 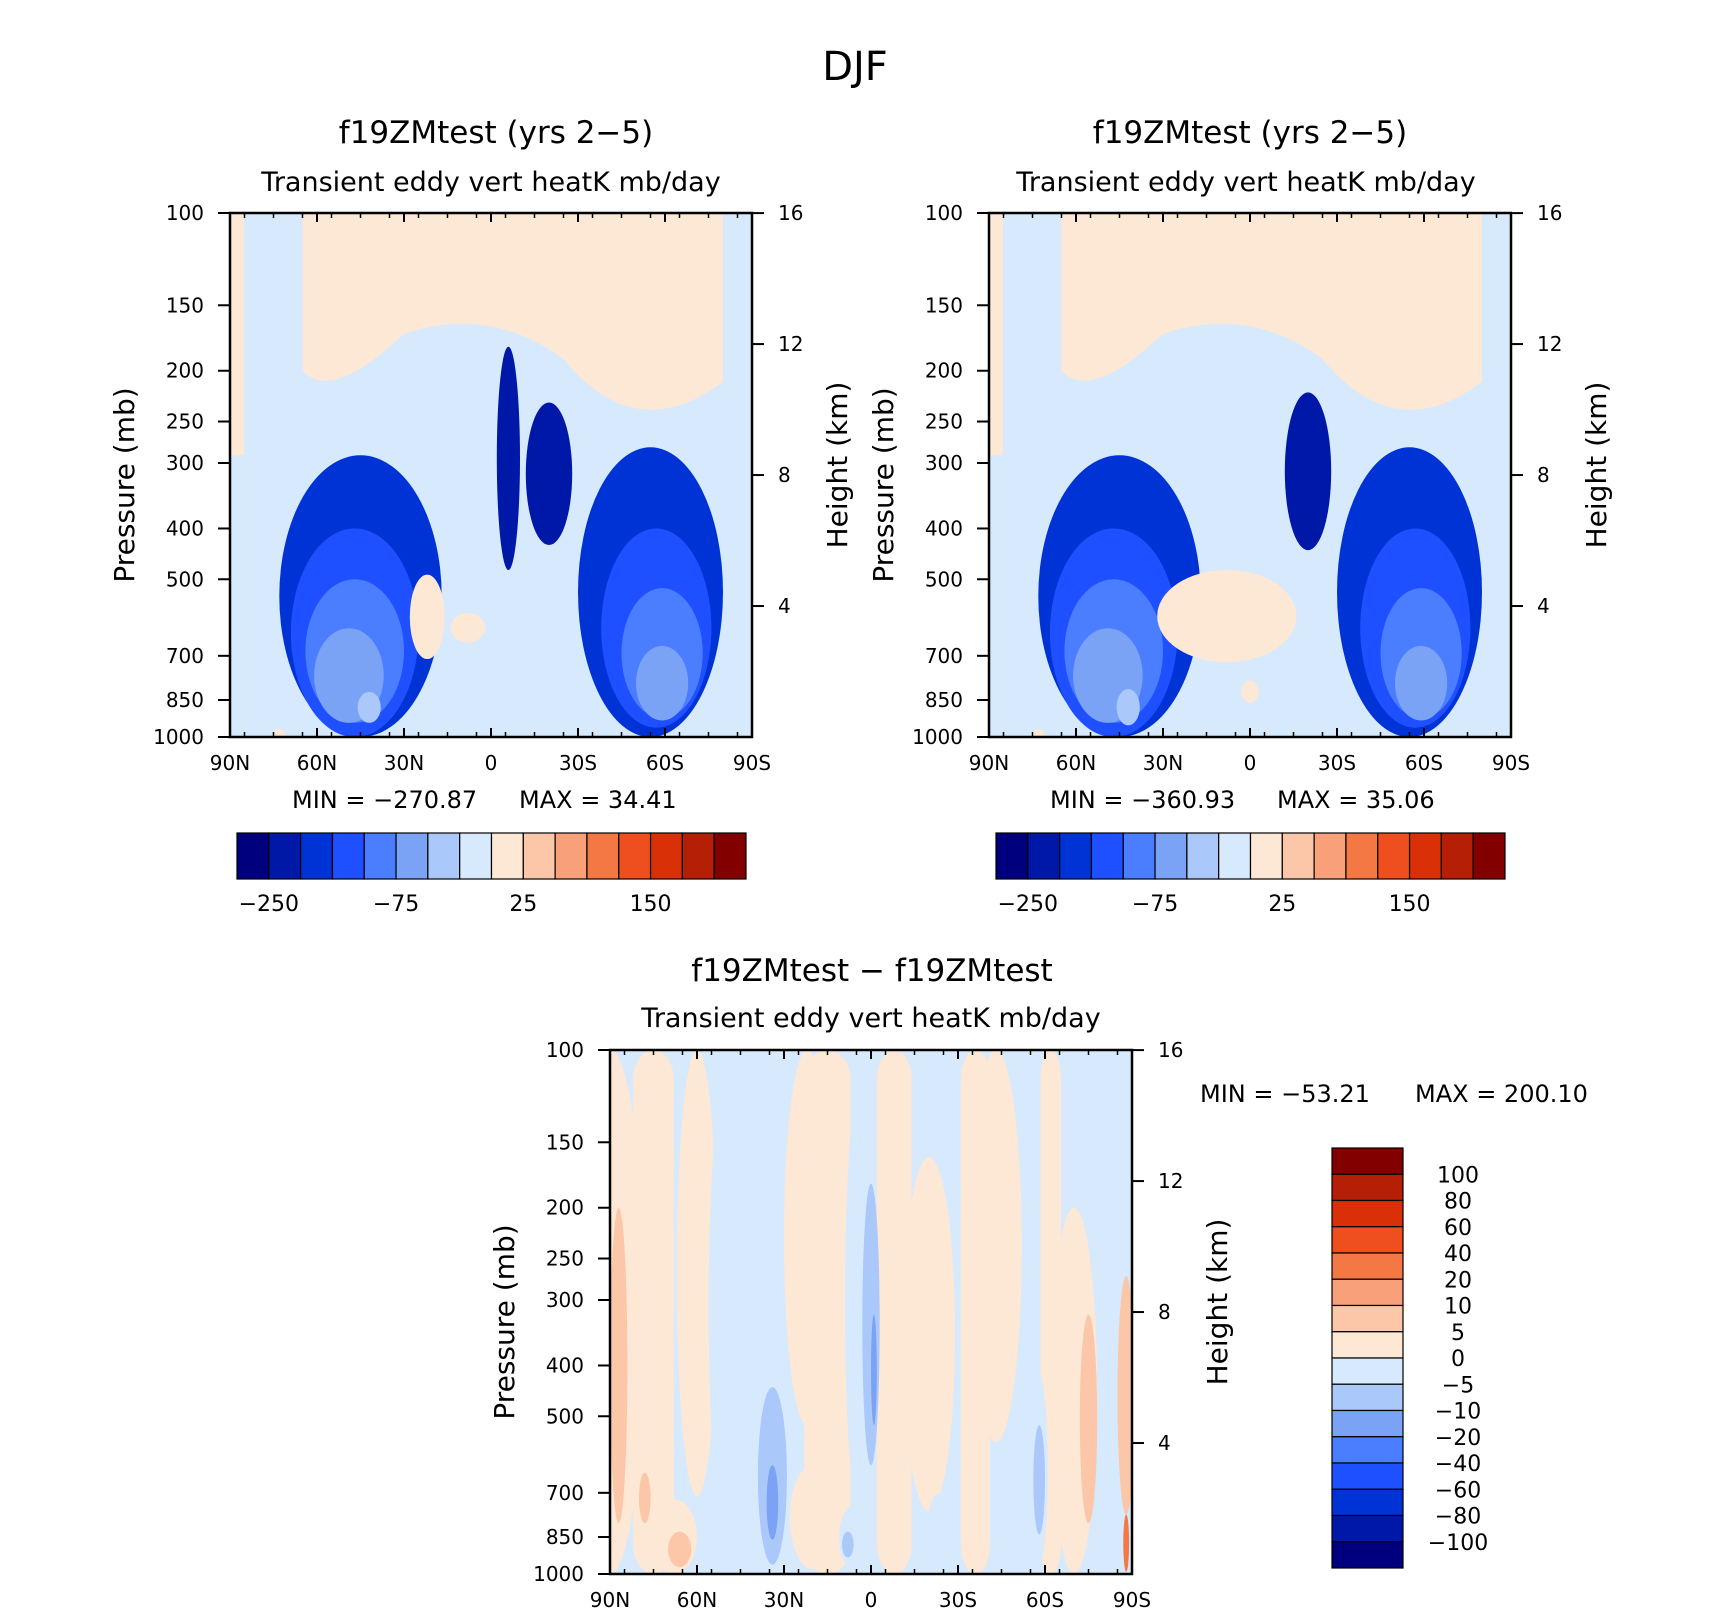 I want to click on colorbar-label: 80, so click(x=1458, y=1202).